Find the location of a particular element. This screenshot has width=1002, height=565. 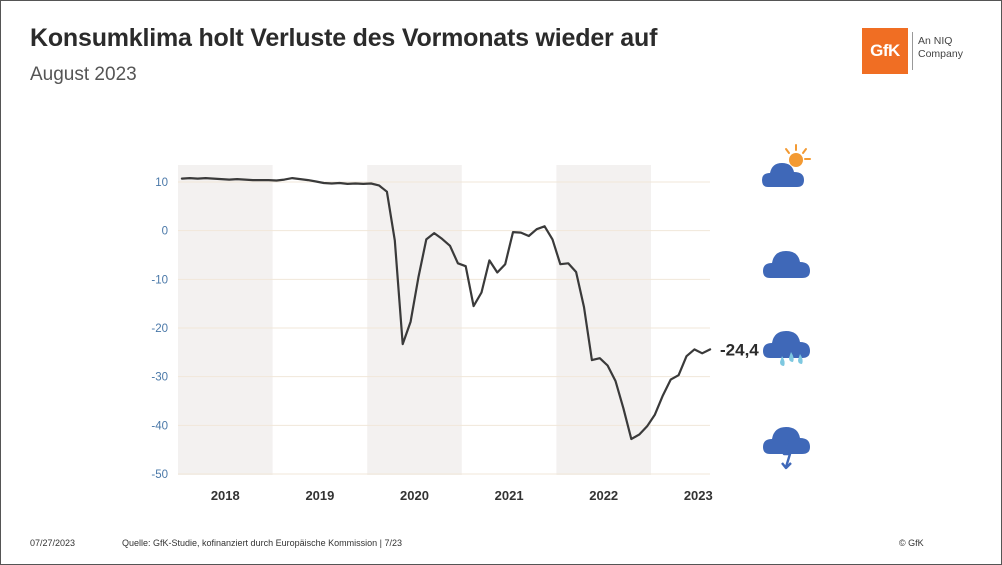

gfk-logo: GfK is located at coordinates (885, 51).